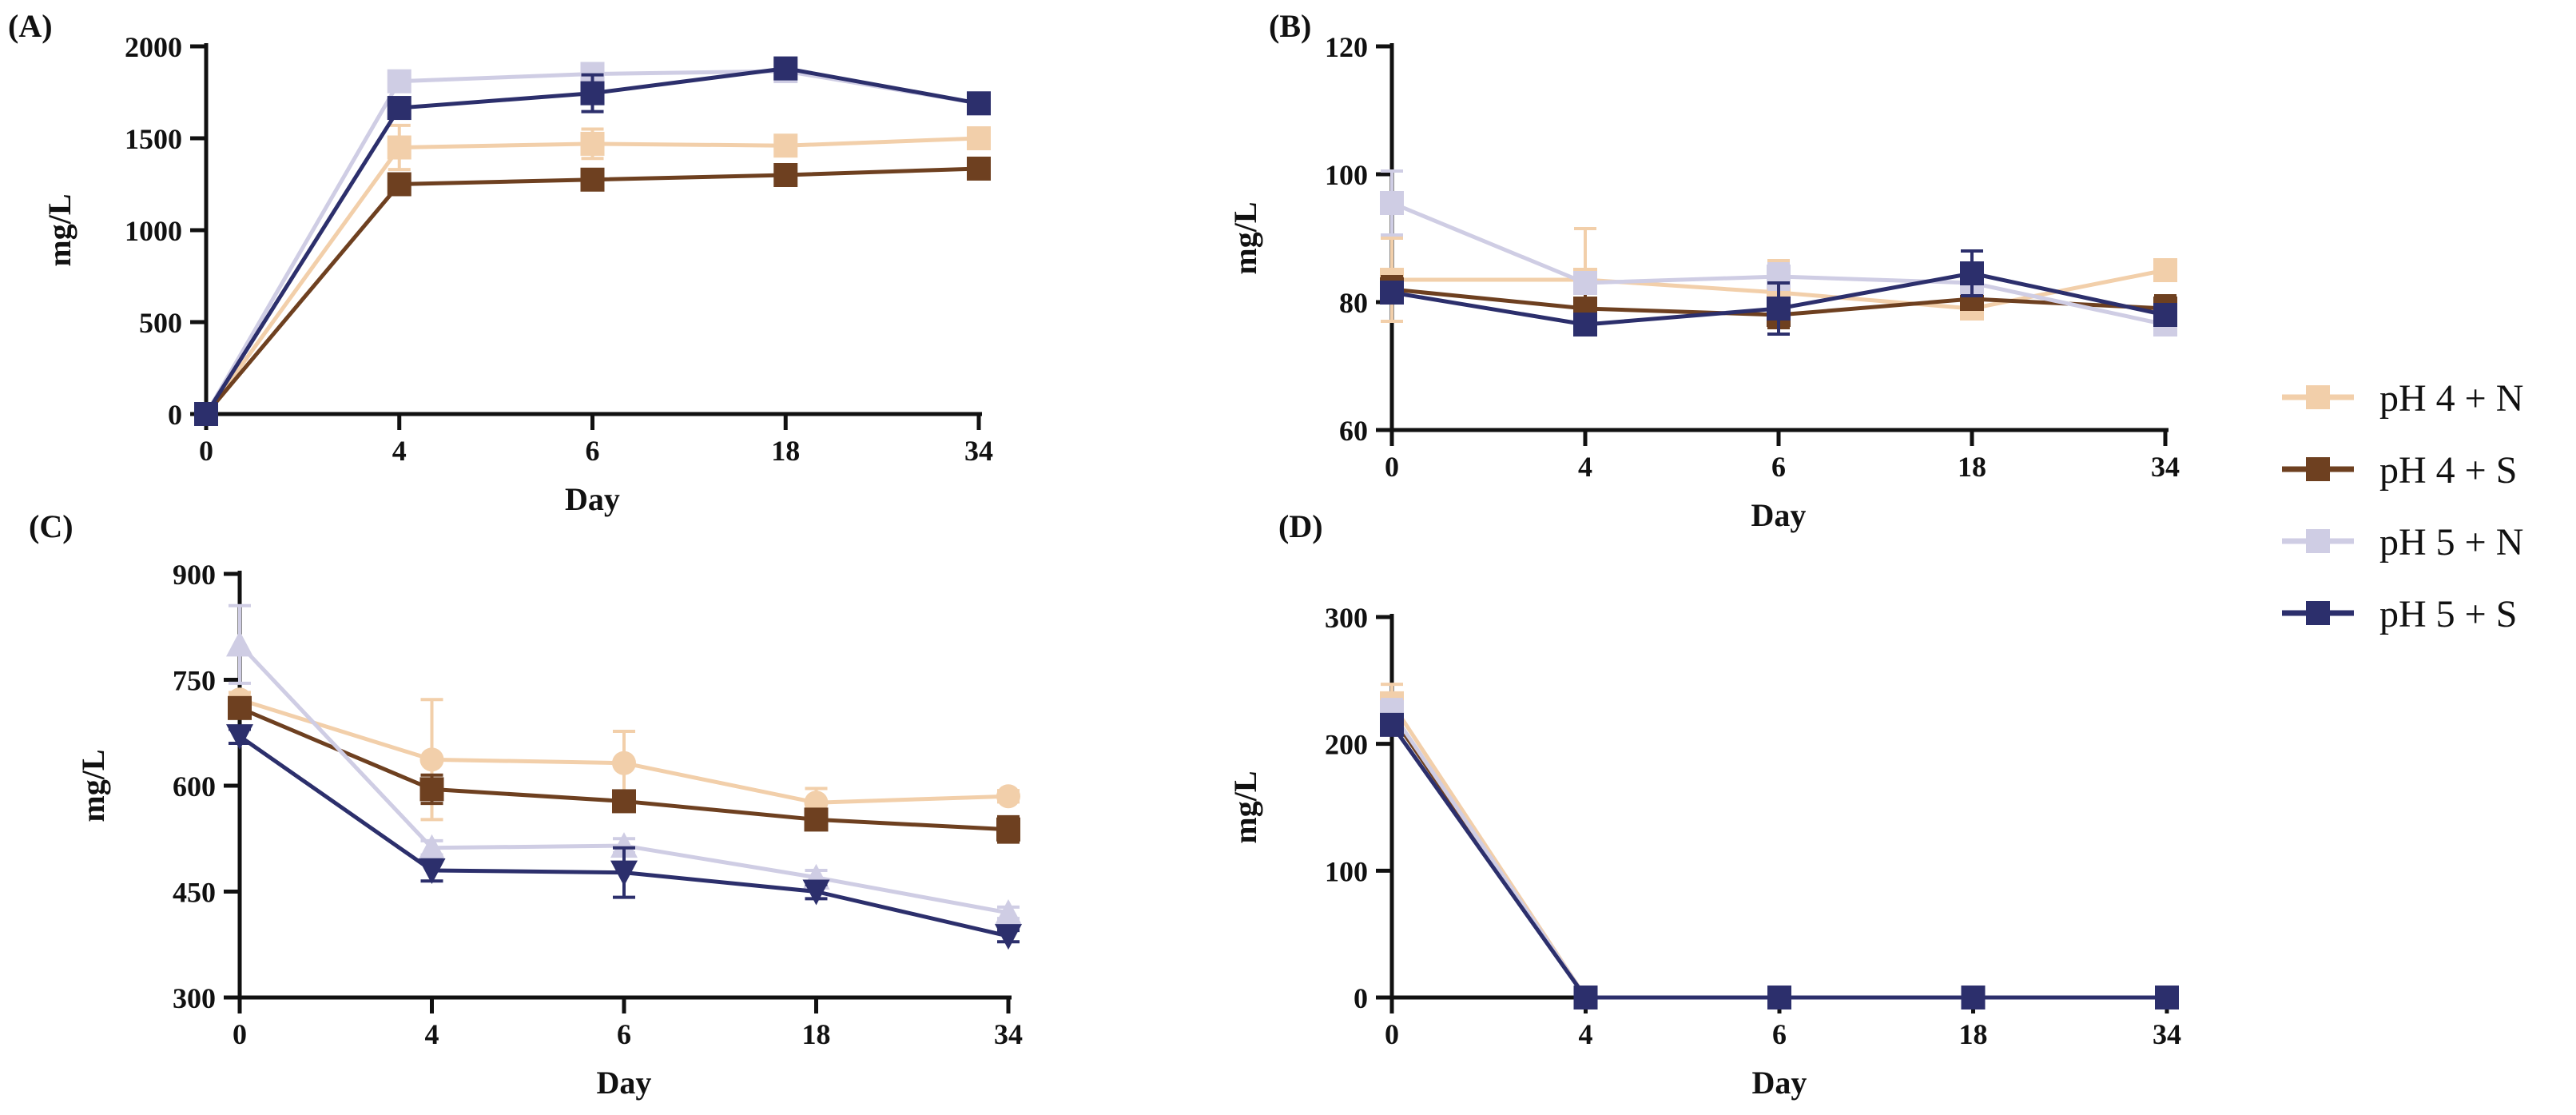  Describe the element at coordinates (153, 139) in the screenshot. I see `y-tick-label: 1500` at that location.